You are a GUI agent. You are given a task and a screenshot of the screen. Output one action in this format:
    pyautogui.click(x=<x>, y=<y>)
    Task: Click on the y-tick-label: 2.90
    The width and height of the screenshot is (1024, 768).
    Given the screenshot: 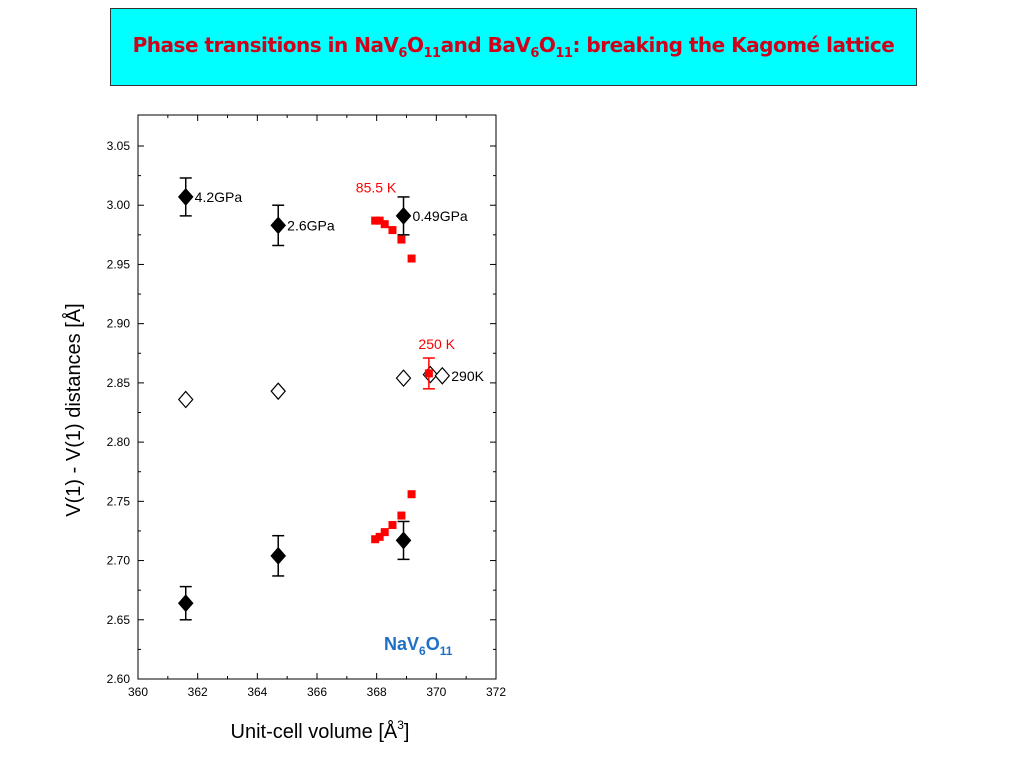 What is the action you would take?
    pyautogui.click(x=119, y=324)
    